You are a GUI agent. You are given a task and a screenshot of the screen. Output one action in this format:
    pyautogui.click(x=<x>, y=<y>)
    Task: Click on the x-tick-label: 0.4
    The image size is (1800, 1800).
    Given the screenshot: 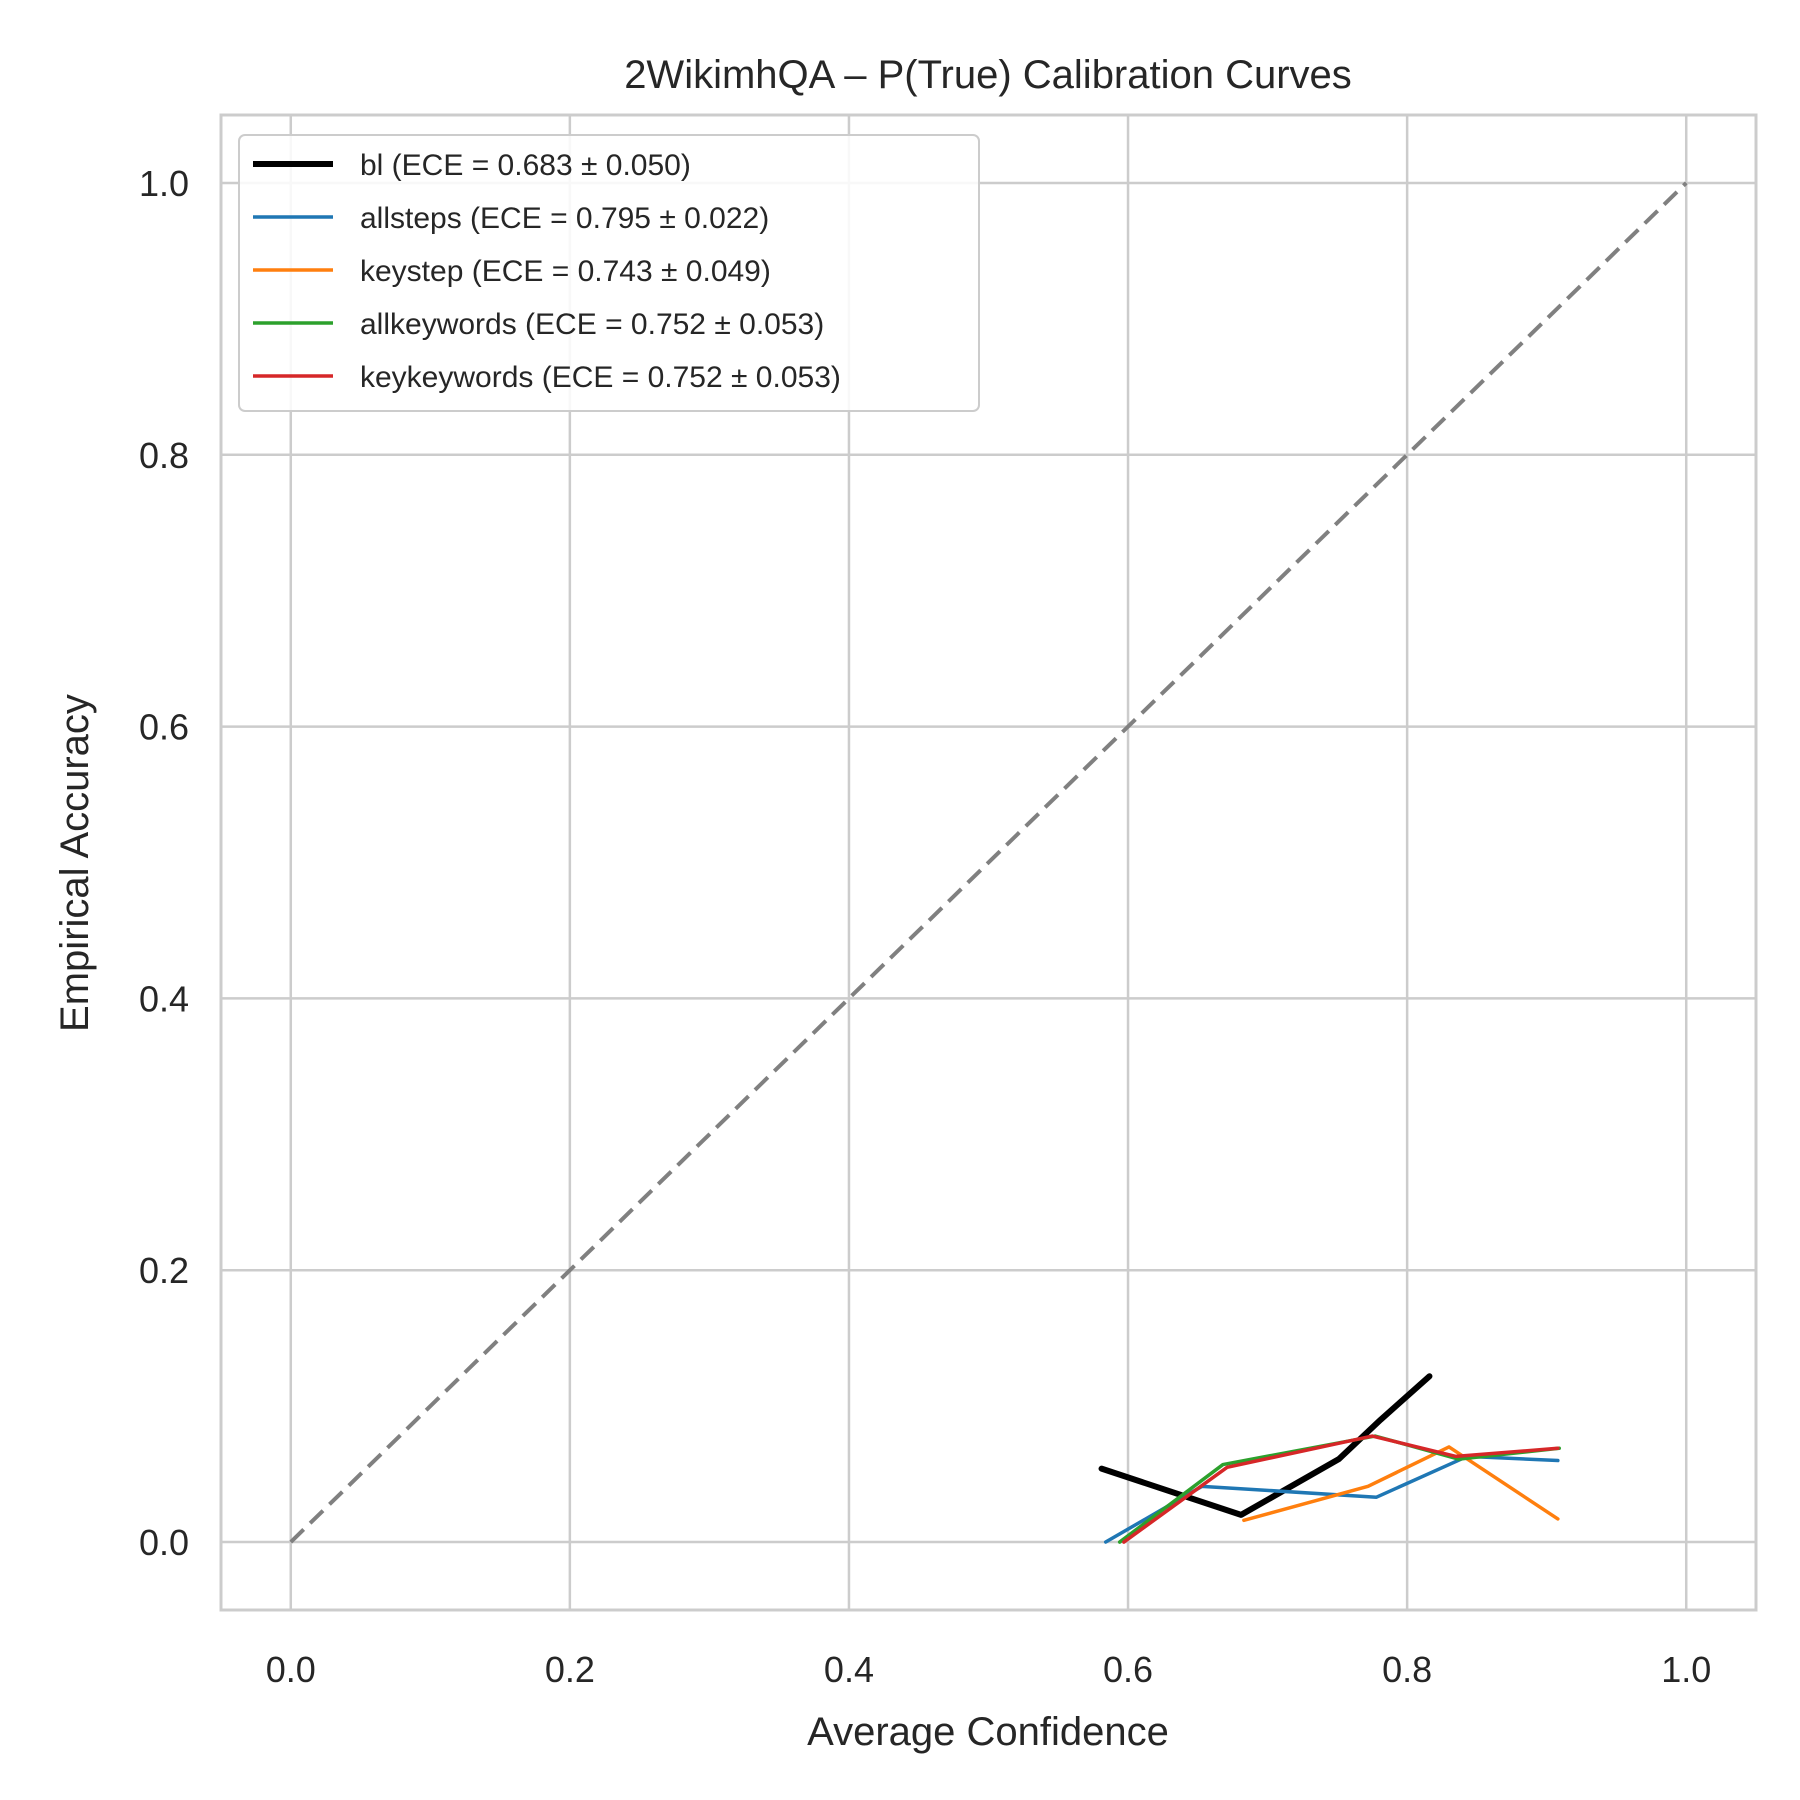 What is the action you would take?
    pyautogui.click(x=849, y=1669)
    